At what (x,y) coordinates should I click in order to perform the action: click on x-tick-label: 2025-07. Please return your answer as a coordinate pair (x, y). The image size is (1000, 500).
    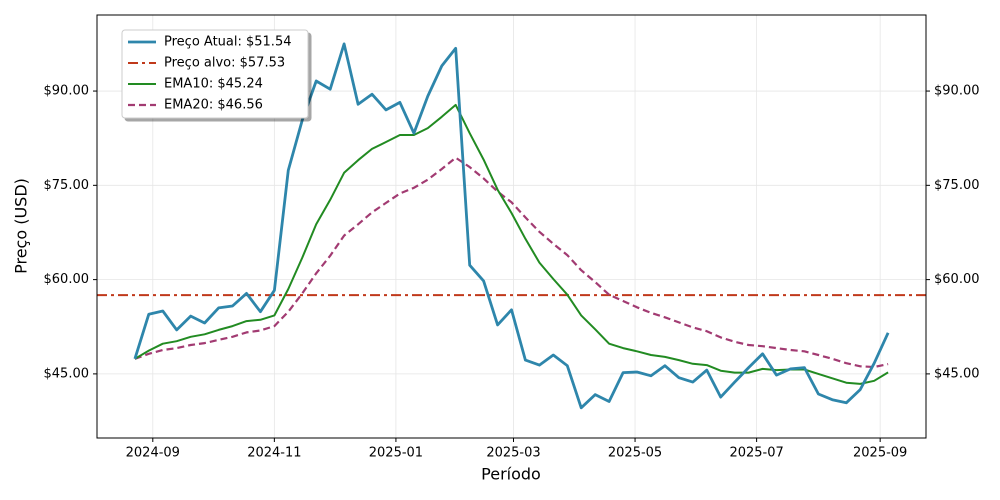
    Looking at the image, I should click on (756, 453).